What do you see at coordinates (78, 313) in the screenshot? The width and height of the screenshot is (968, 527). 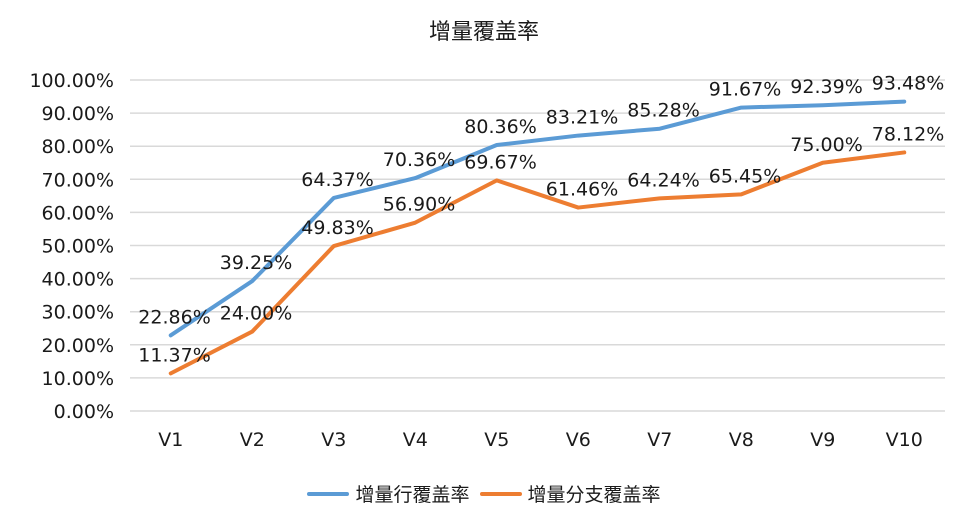 I see `y-tick-label: 30.00%` at bounding box center [78, 313].